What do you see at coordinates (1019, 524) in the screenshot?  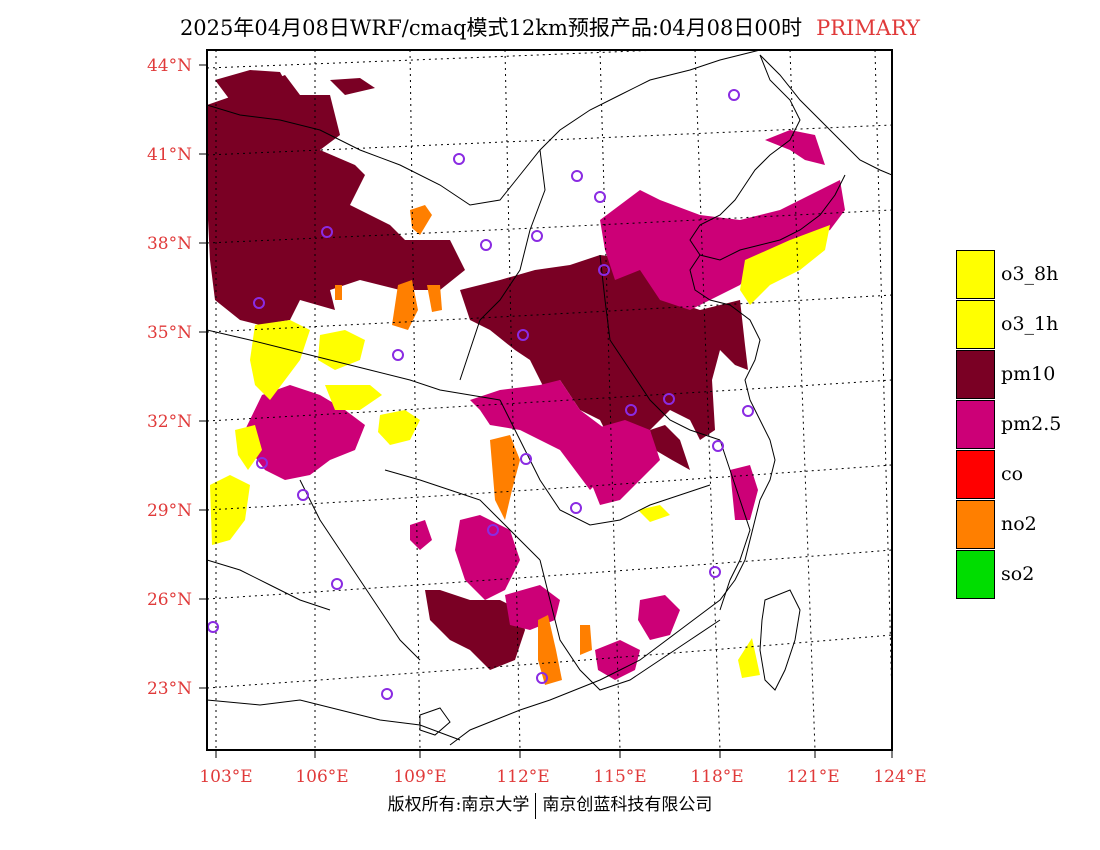 I see `legend-label: no2` at bounding box center [1019, 524].